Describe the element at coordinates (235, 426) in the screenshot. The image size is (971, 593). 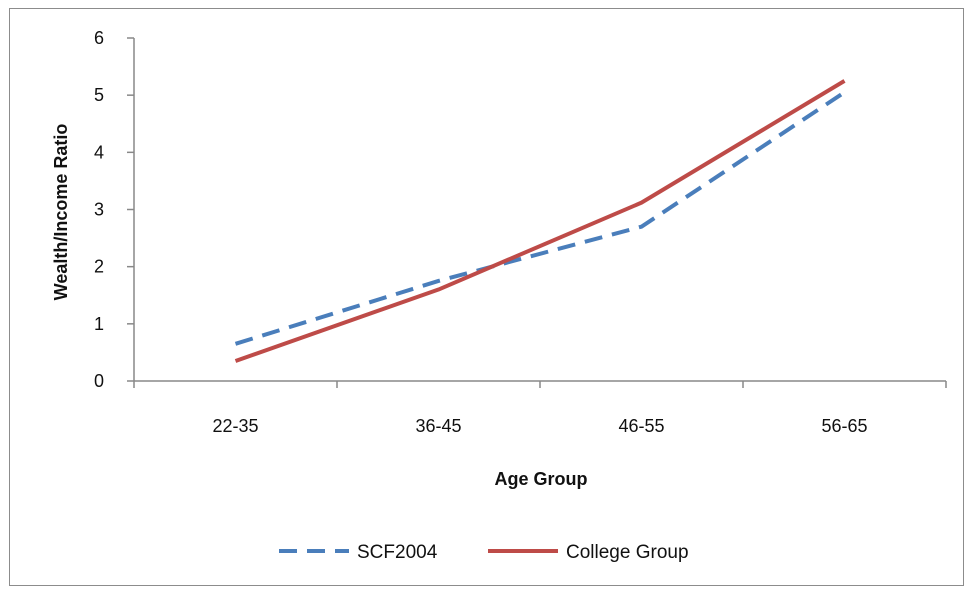
I see `x-tick-label: 22-35` at that location.